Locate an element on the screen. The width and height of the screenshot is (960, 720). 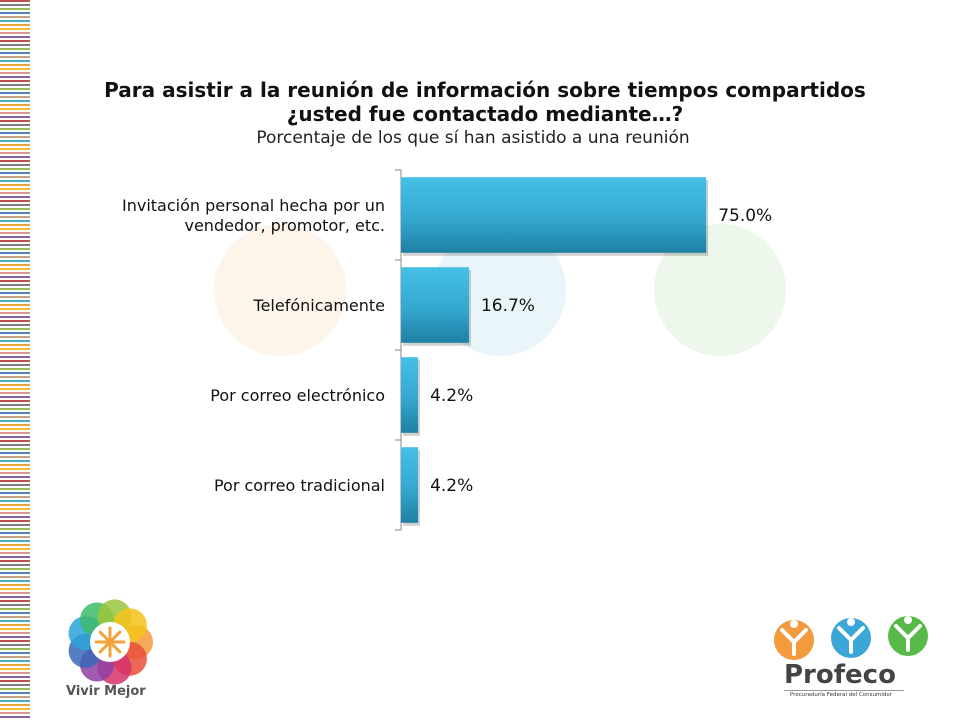
category-label: Invitación personal hecha por un is located at coordinates (253, 205).